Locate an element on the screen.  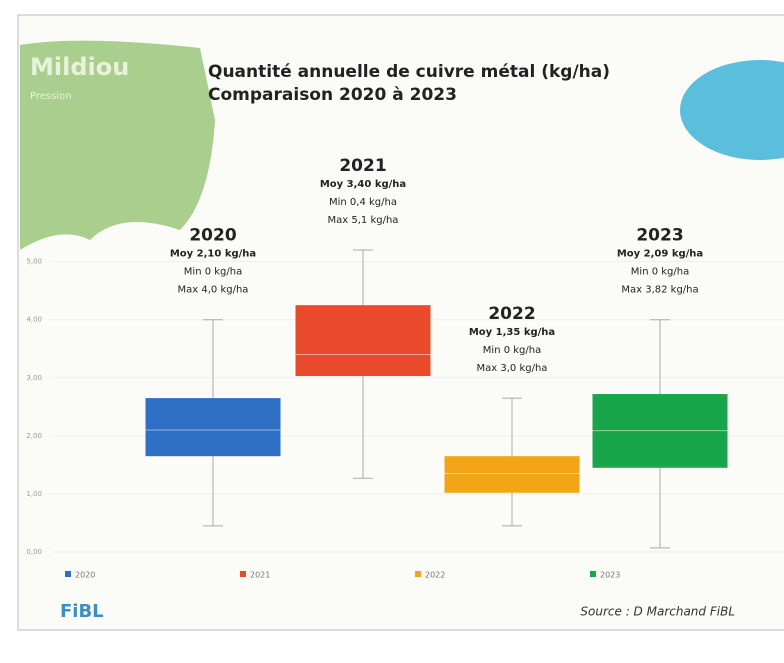
annotation: Moy 2,09 kg/ha is located at coordinates (660, 254).